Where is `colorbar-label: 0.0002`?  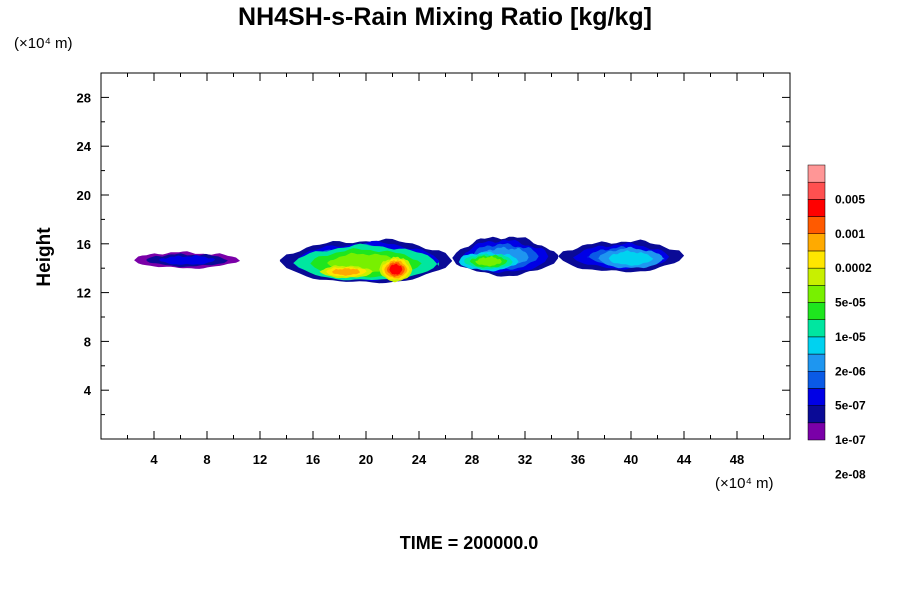 colorbar-label: 0.0002 is located at coordinates (853, 268).